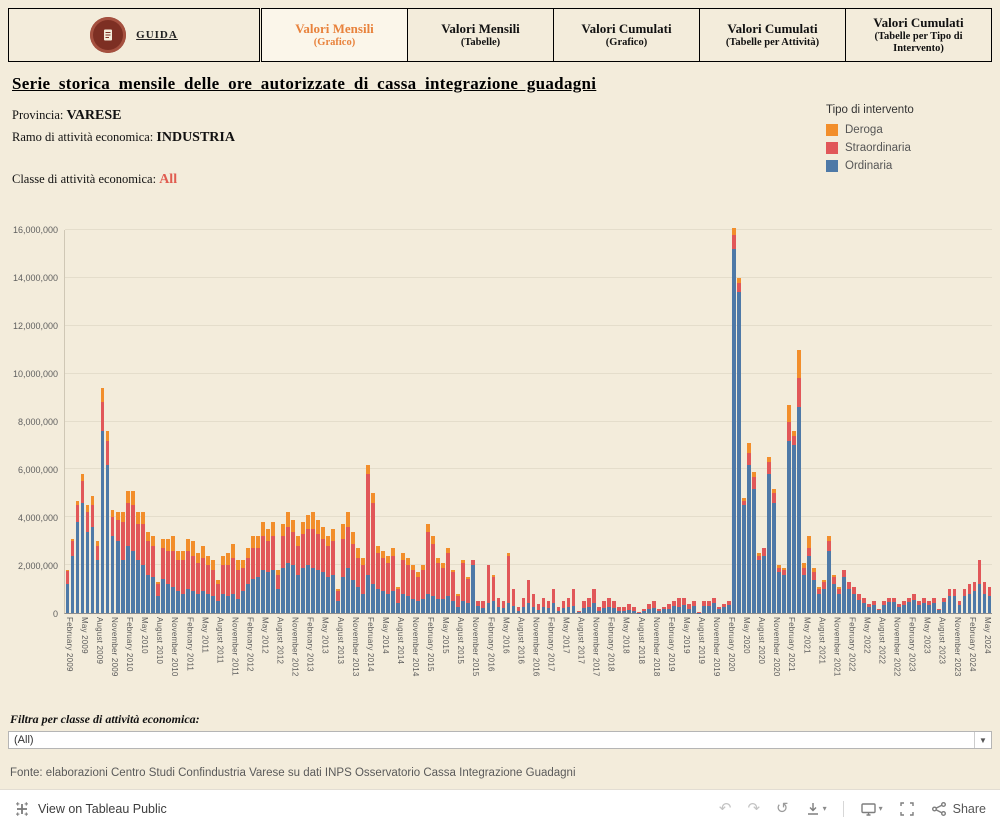  I want to click on redo-icon: ↷, so click(754, 808).